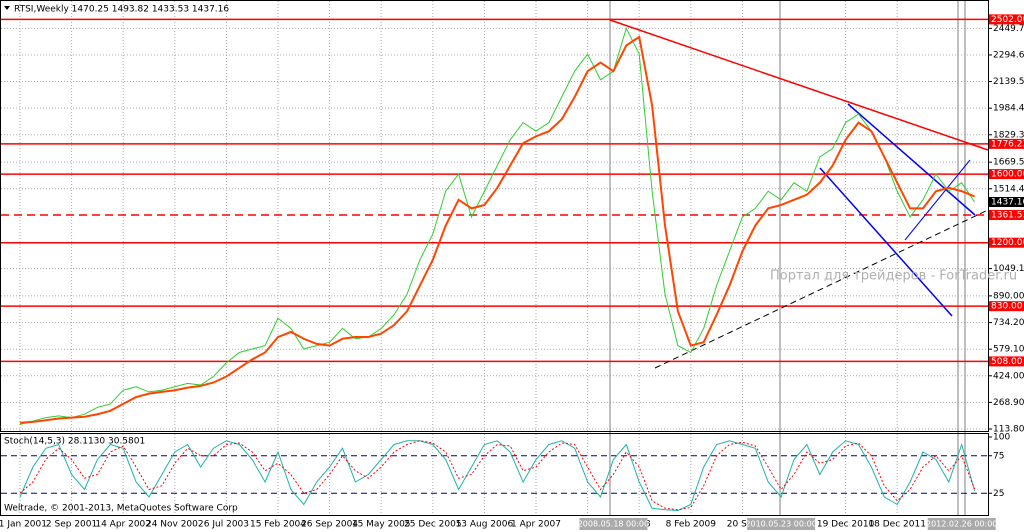 The width and height of the screenshot is (1024, 532). I want to click on x-tick-label: 8 Feb 2009, so click(691, 525).